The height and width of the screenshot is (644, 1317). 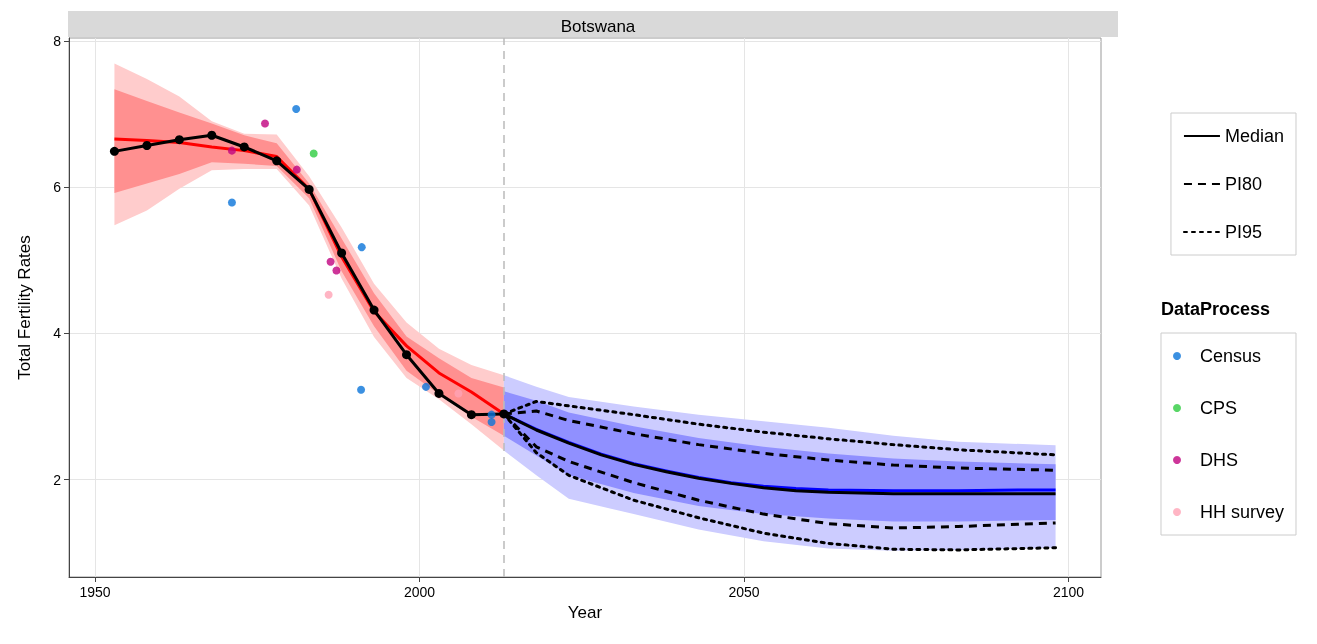 What do you see at coordinates (1243, 232) in the screenshot?
I see `legend-label: PI95` at bounding box center [1243, 232].